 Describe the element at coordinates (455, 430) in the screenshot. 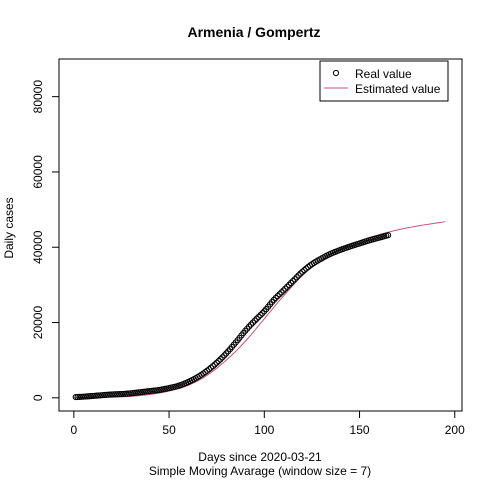

I see `x-tick-label: 200` at that location.